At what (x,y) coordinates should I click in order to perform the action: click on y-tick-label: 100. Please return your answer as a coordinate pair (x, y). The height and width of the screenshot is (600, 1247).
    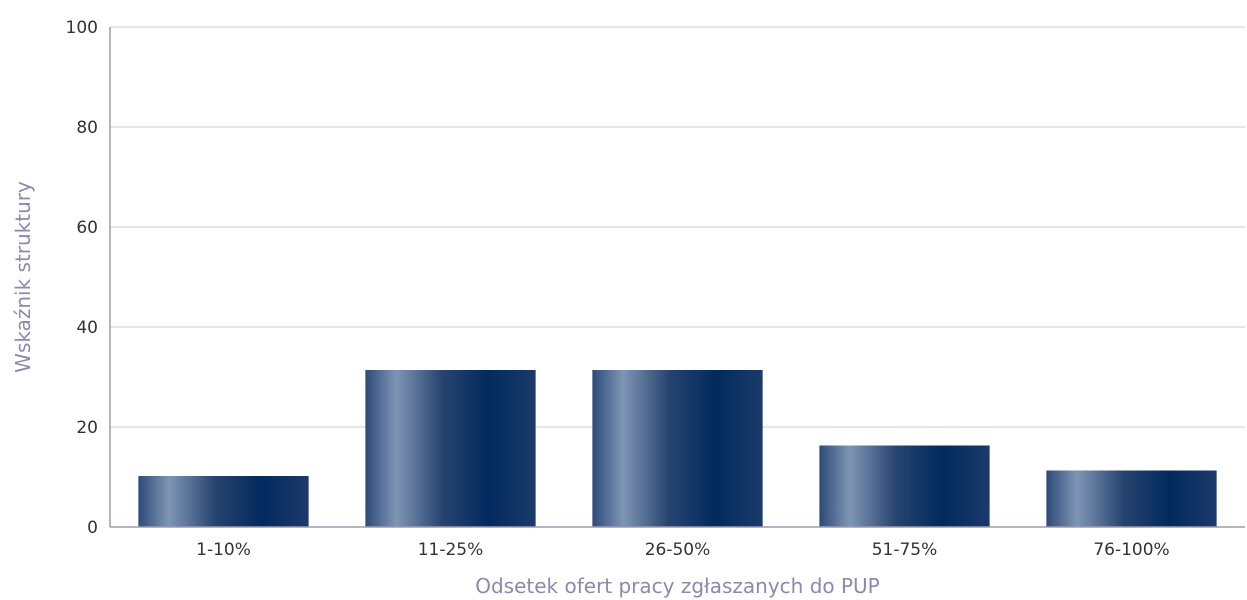
    Looking at the image, I should click on (82, 28).